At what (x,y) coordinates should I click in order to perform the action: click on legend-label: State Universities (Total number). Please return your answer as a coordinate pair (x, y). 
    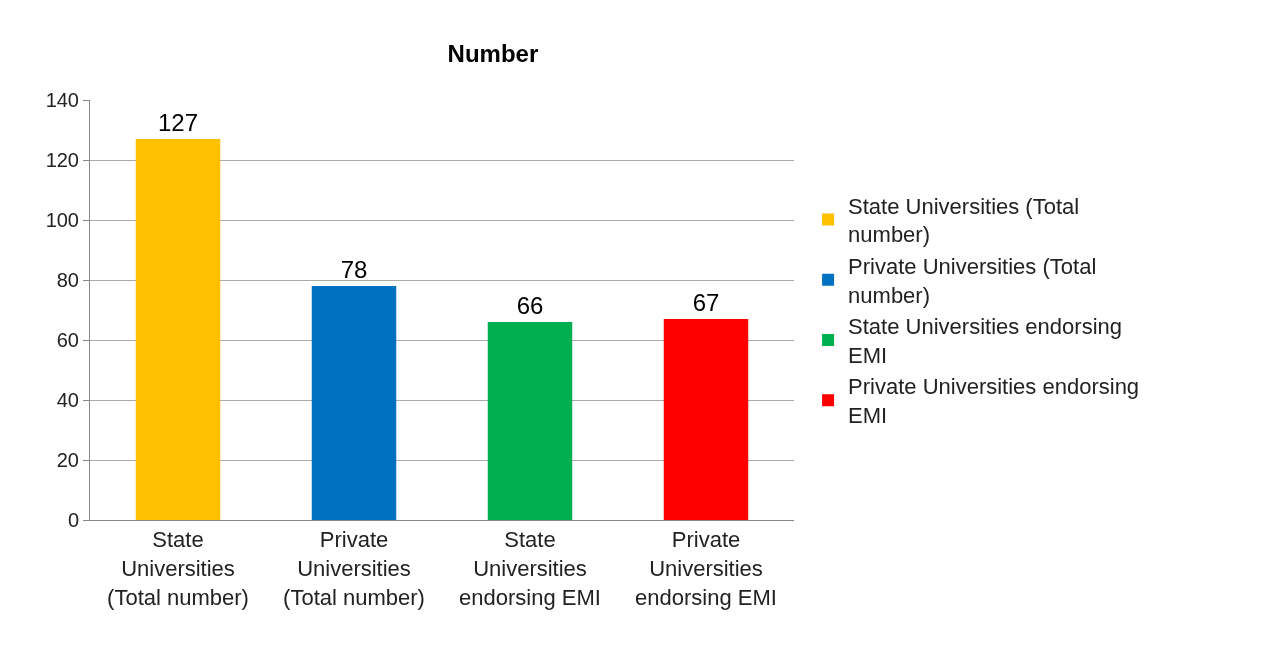
    Looking at the image, I should click on (964, 220).